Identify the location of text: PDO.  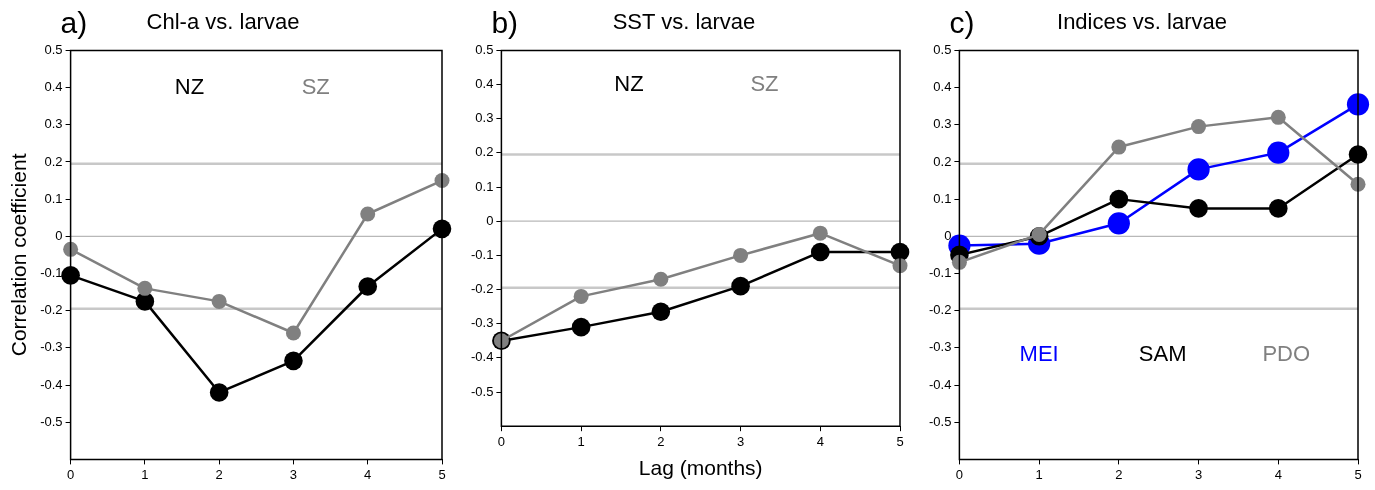
(1286, 354).